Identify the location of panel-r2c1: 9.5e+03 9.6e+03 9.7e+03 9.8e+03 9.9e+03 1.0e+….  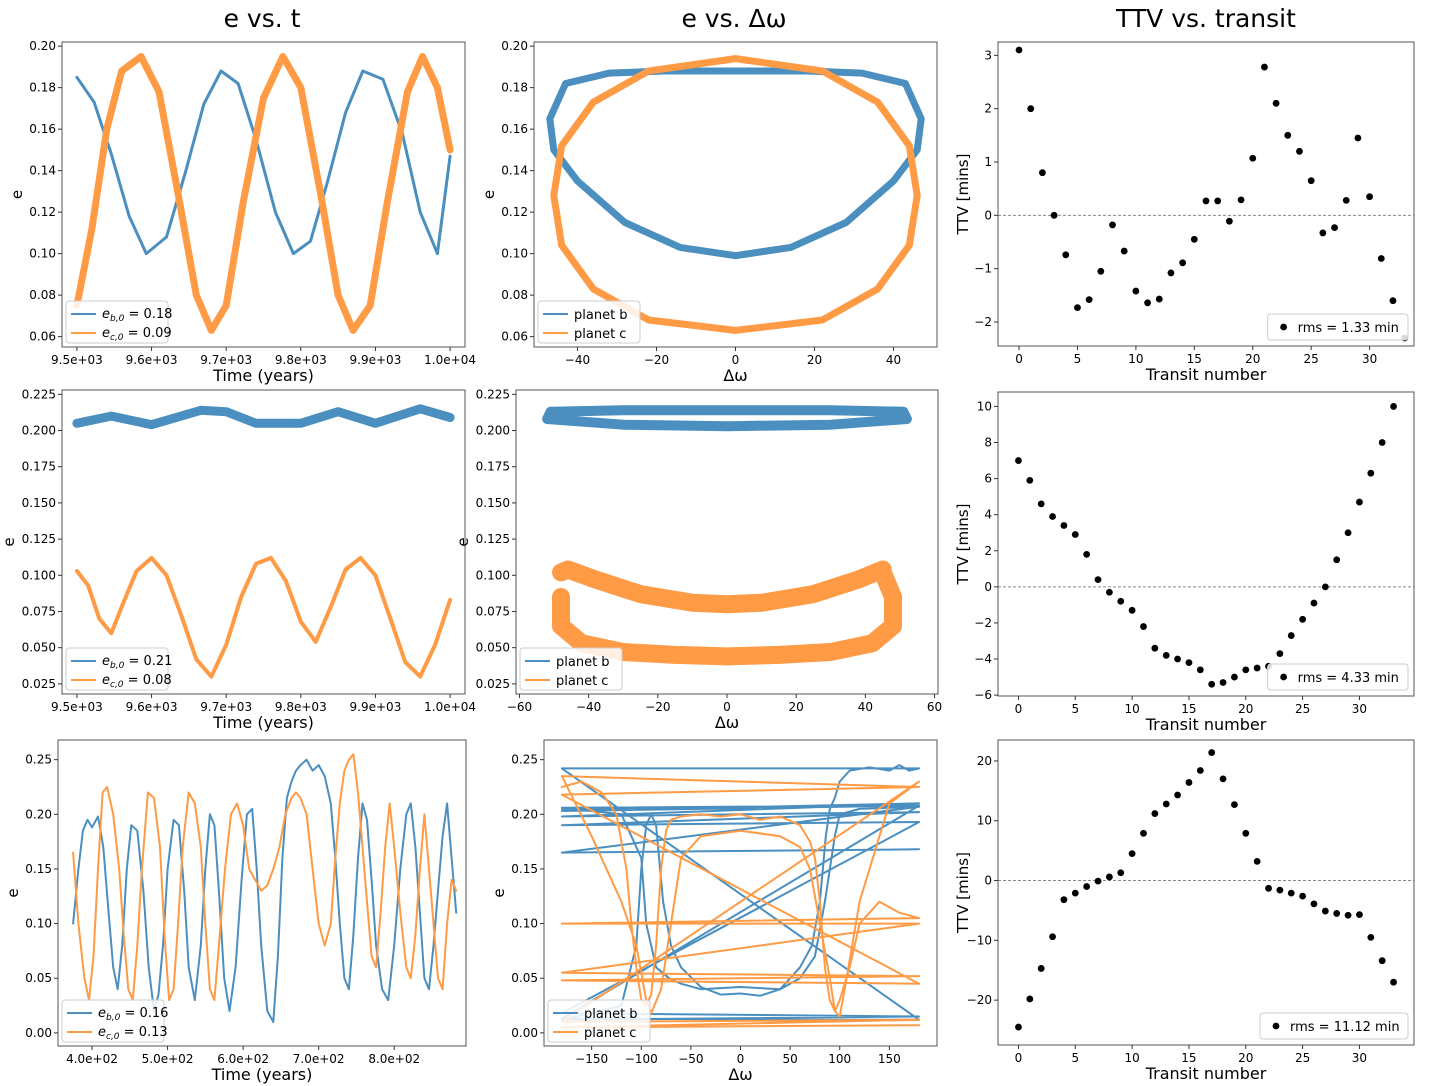
(238, 559).